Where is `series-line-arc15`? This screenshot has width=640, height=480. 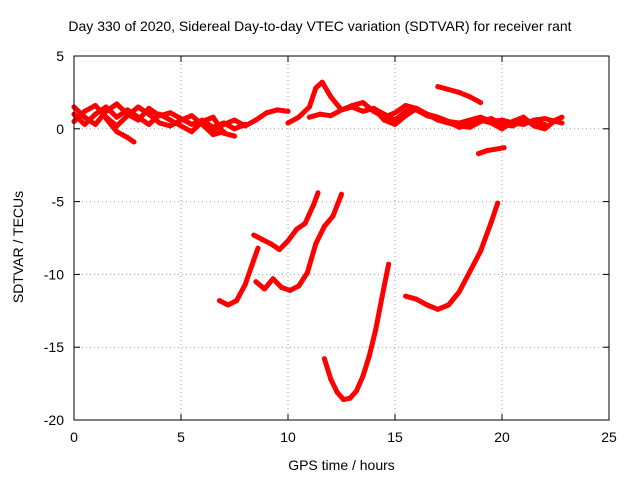
series-line-arc15 is located at coordinates (452, 256).